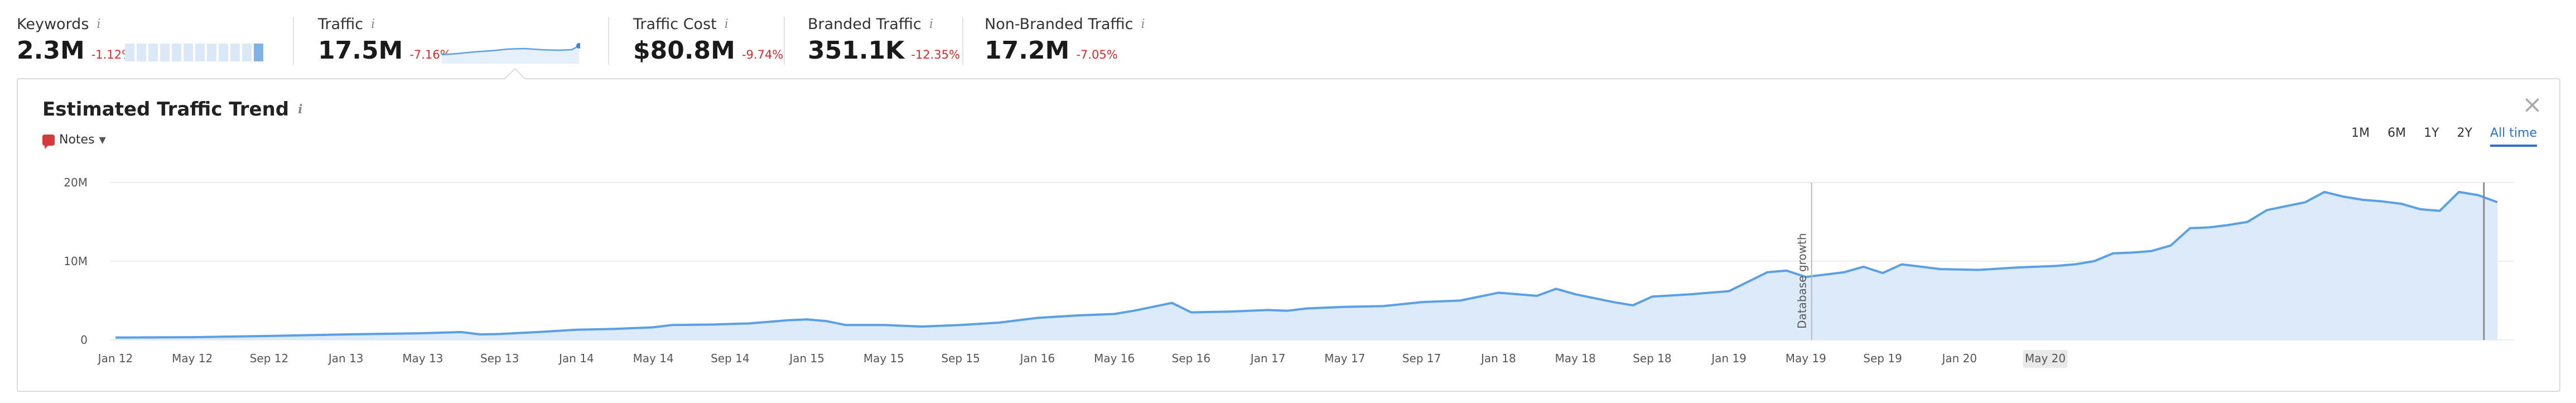 Image resolution: width=2576 pixels, height=403 pixels. I want to click on x-tick-label: May 14, so click(653, 358).